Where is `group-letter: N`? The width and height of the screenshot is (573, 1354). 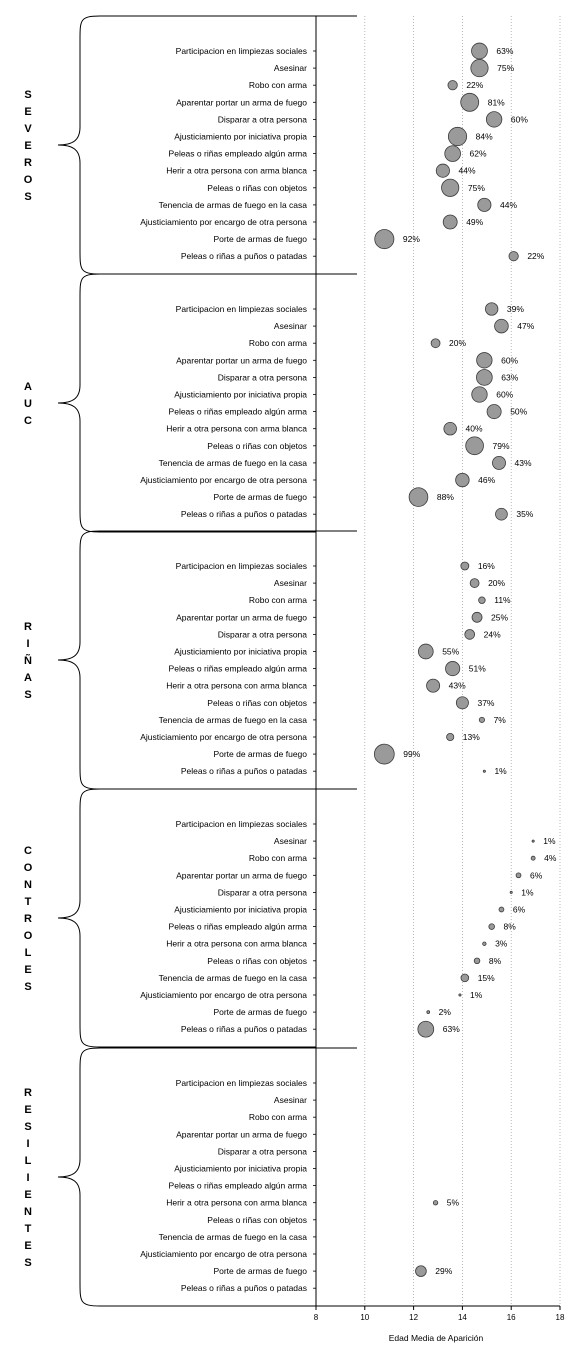 group-letter: N is located at coordinates (28, 1212).